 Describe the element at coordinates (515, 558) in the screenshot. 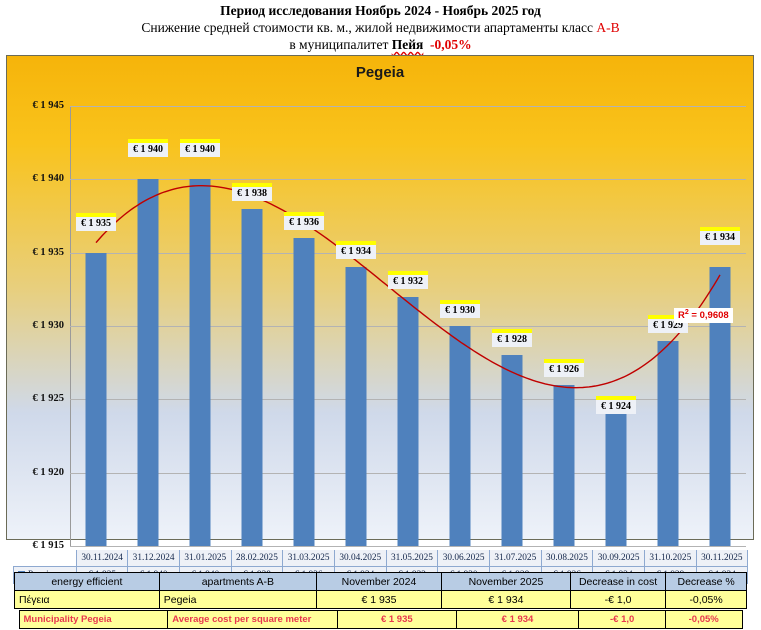

I see `chart-table-date-header: 31.07.2025` at that location.